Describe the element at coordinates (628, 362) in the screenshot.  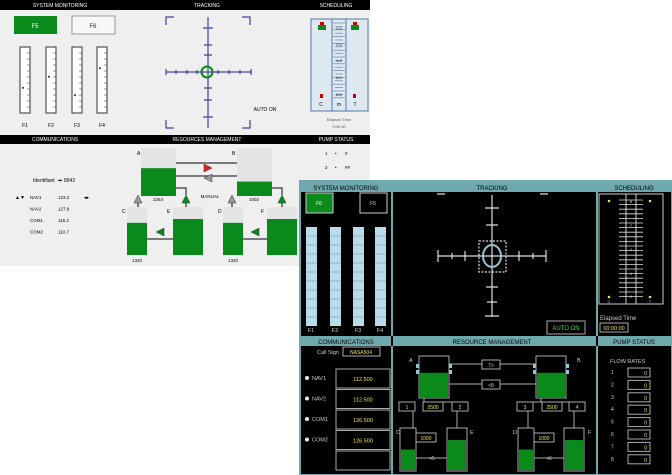
I see `dark-flow-rates-title: FLOW RATES` at that location.